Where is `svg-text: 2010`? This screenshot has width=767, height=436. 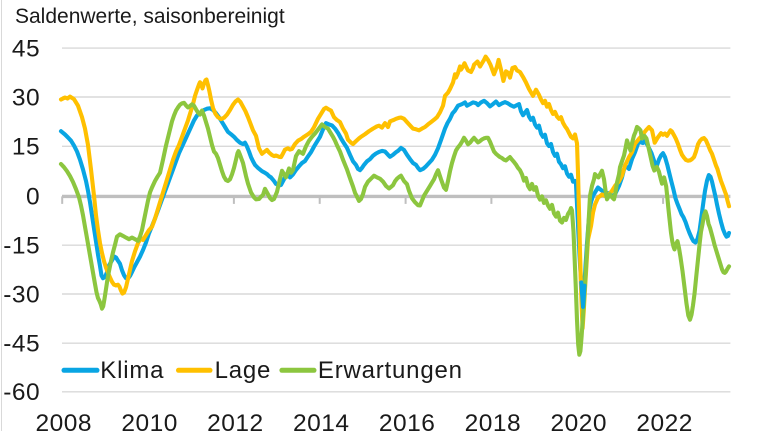 svg-text: 2010 is located at coordinates (149, 420).